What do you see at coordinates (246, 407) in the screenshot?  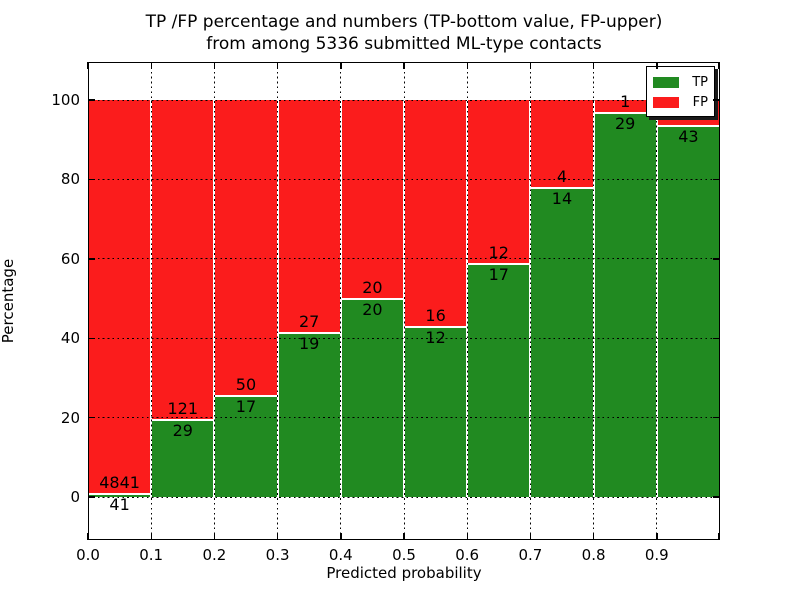 I see `tp-count-label: 17` at bounding box center [246, 407].